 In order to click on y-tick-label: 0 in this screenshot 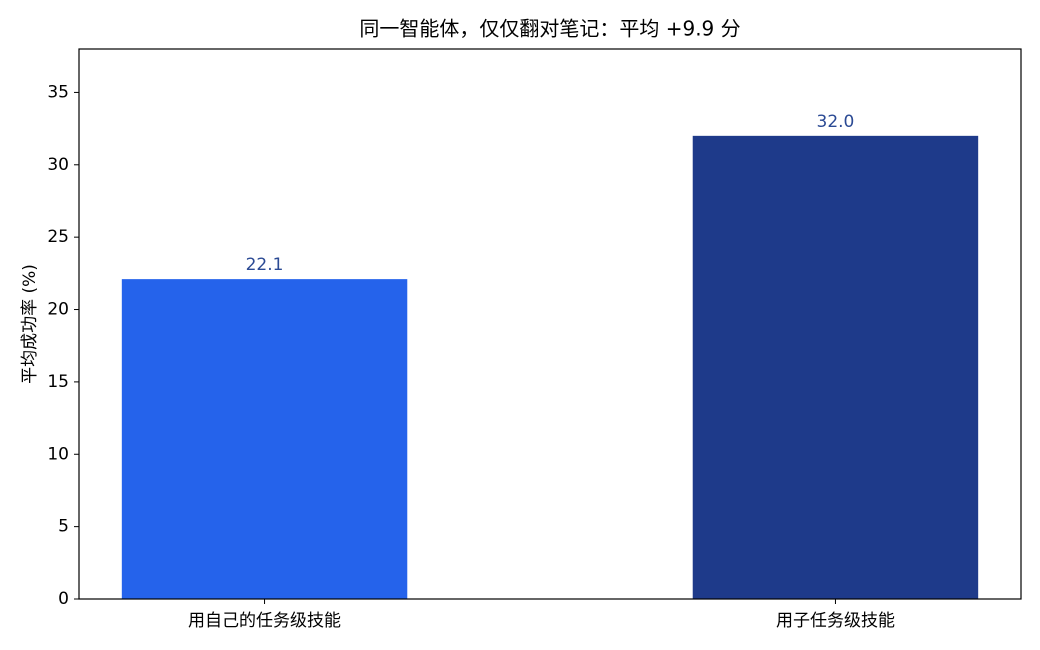, I will do `click(63, 599)`.